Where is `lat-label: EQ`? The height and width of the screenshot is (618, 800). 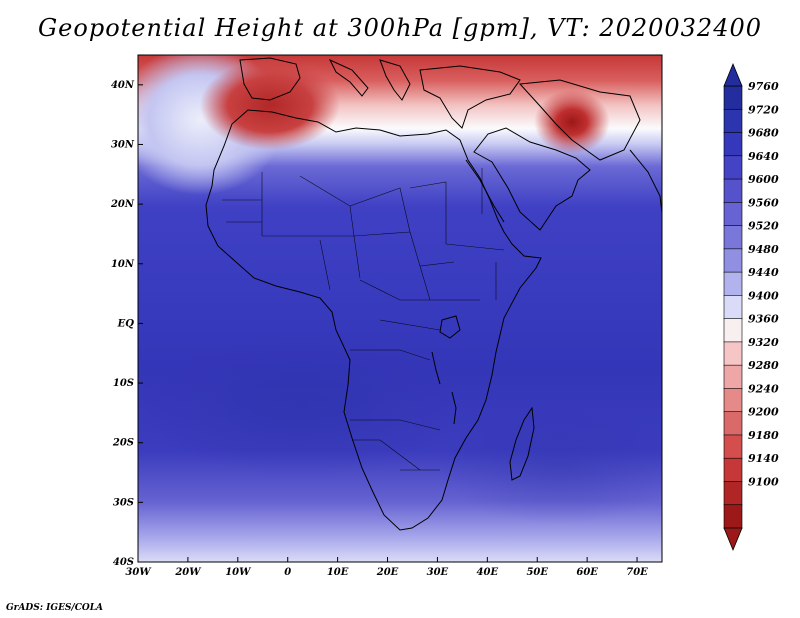
lat-label: EQ is located at coordinates (126, 323).